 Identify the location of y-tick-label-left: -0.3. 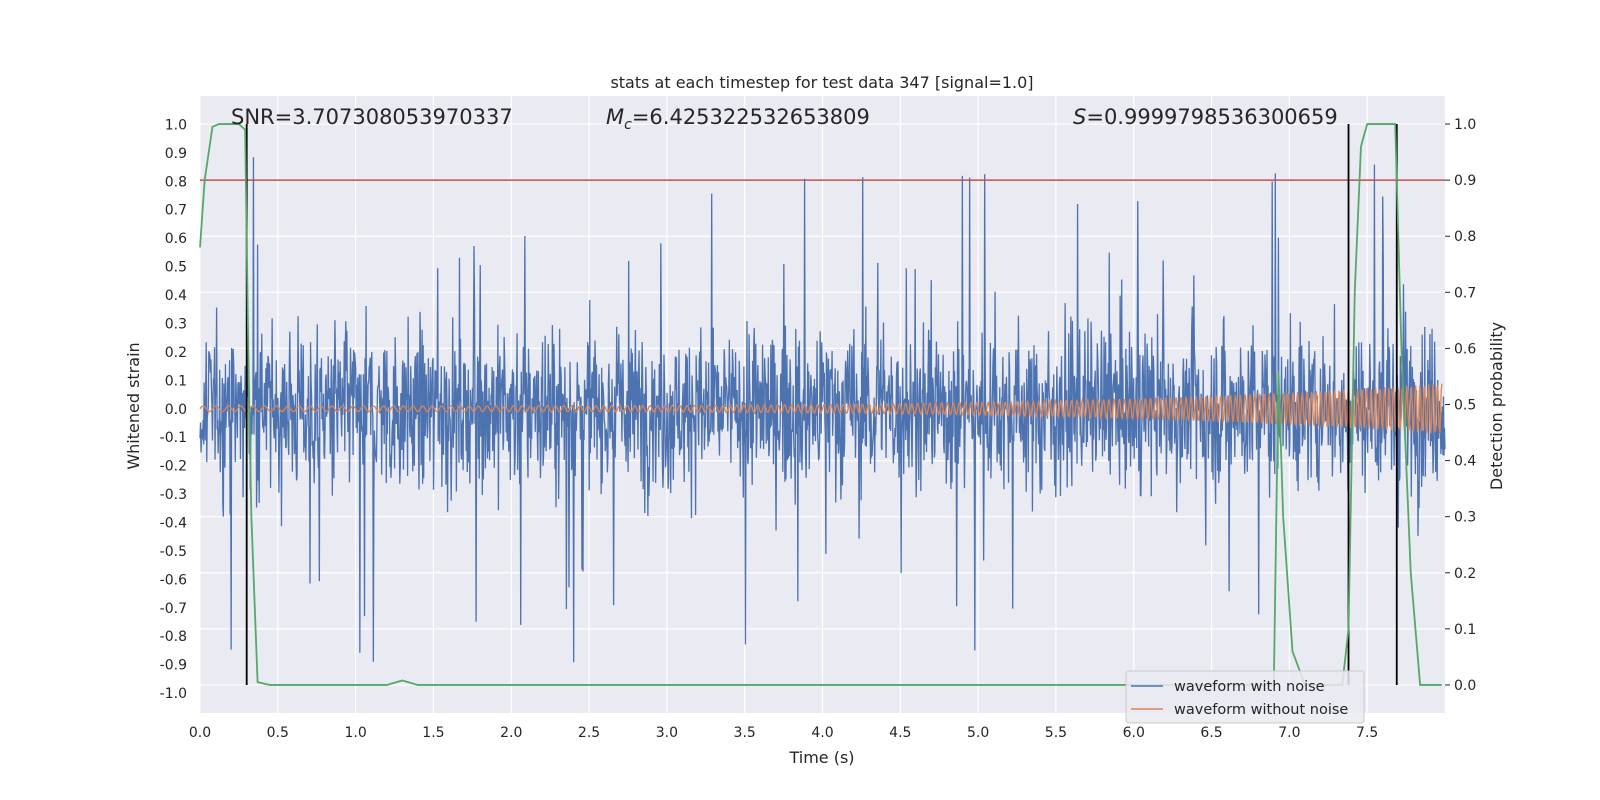
(173, 495).